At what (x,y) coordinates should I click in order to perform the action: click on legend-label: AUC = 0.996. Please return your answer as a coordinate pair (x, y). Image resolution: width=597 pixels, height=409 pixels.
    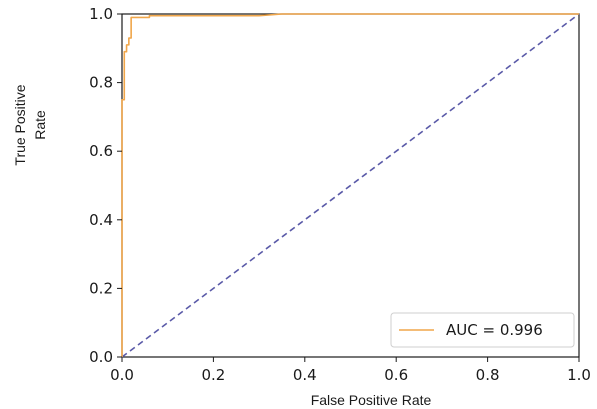
    Looking at the image, I should click on (494, 330).